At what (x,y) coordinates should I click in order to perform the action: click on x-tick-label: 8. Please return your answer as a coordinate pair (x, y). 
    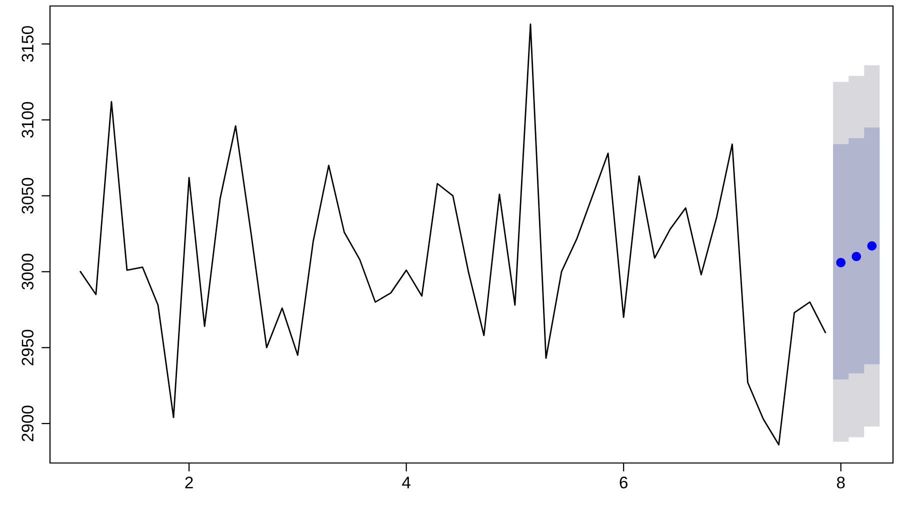
    Looking at the image, I should click on (840, 482).